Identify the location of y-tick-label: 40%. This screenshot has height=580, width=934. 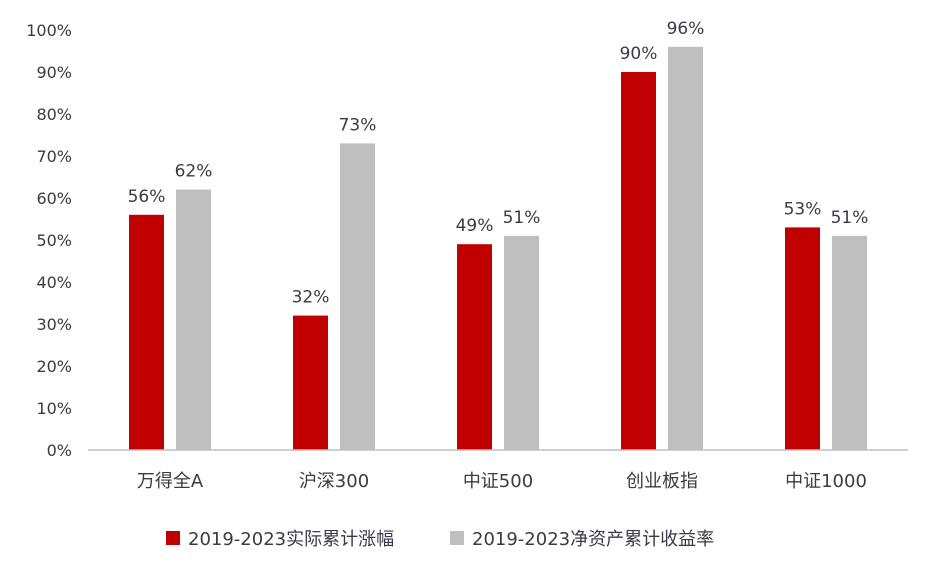
(54, 282).